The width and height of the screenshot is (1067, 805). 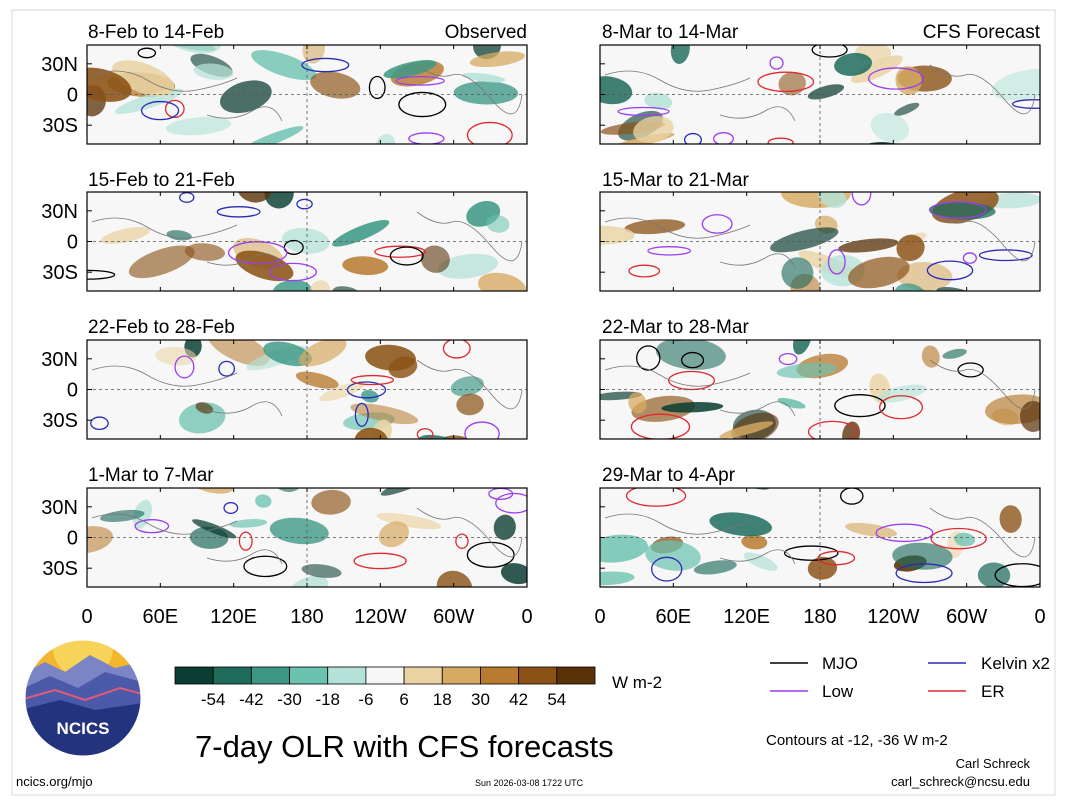 I want to click on panel-title-obs-4: 1-Mar to 7-Mar, so click(x=151, y=475).